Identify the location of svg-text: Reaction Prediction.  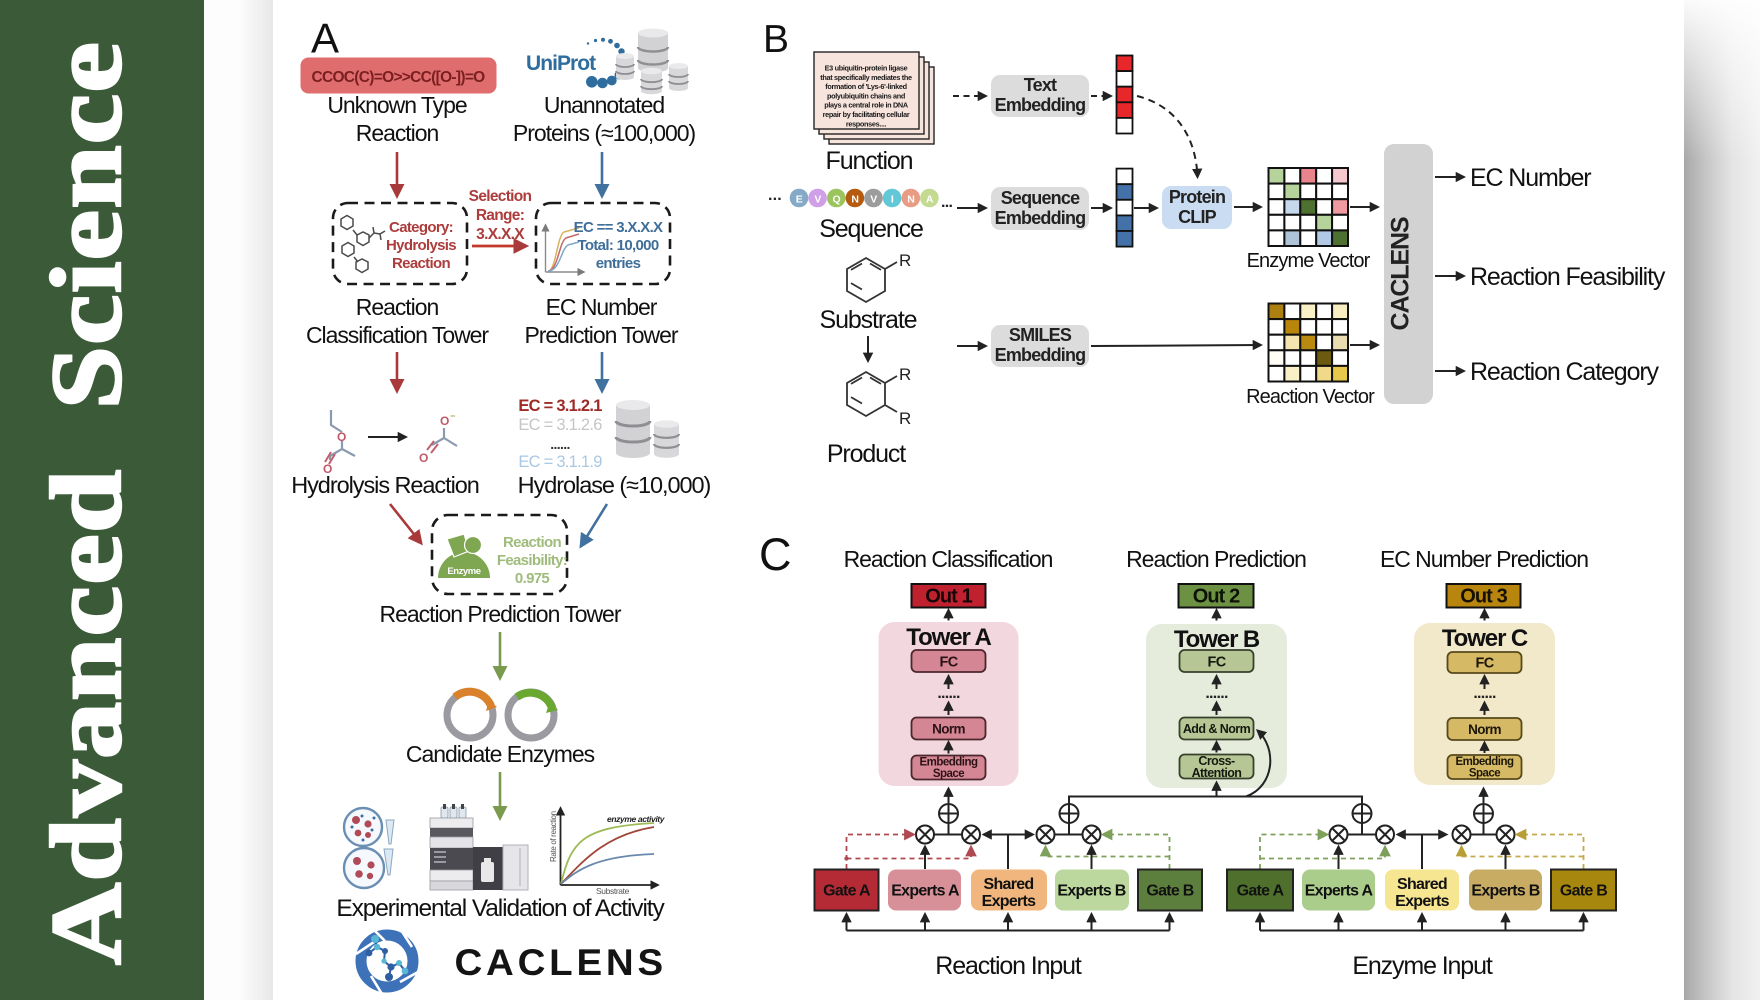
(1216, 559).